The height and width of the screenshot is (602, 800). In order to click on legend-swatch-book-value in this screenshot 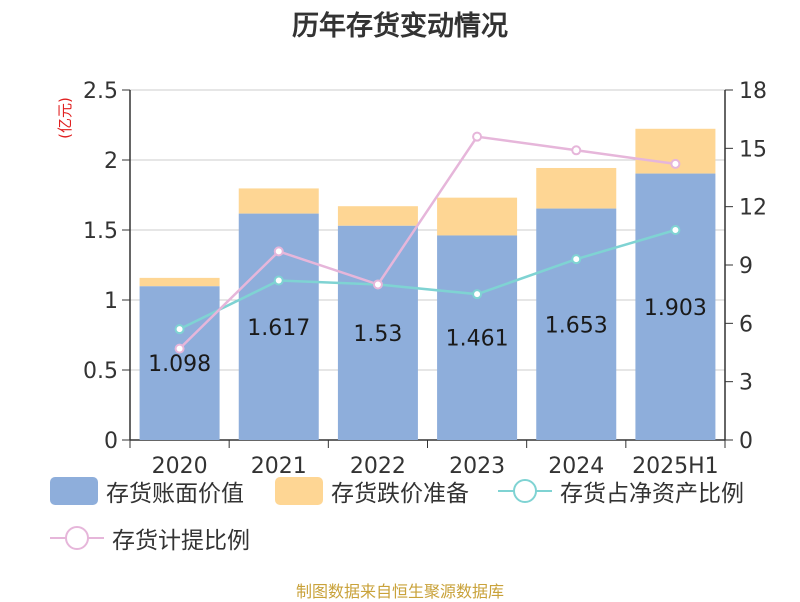, I will do `click(74, 491)`.